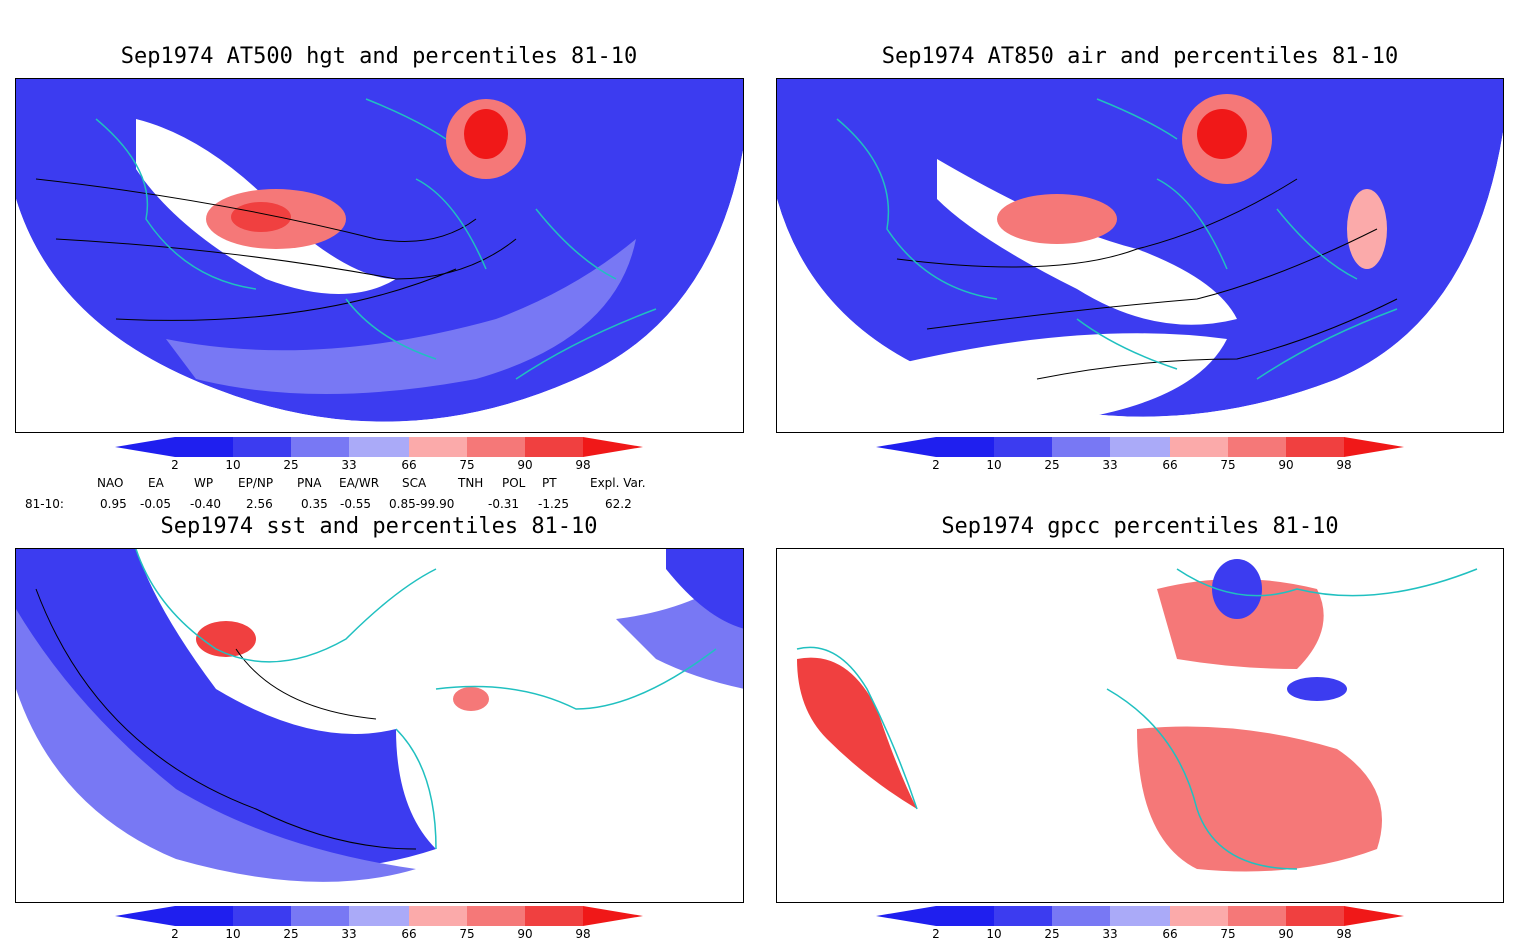 This screenshot has height=940, width=1520. What do you see at coordinates (206, 504) in the screenshot?
I see `index-value-wp: -0.40` at bounding box center [206, 504].